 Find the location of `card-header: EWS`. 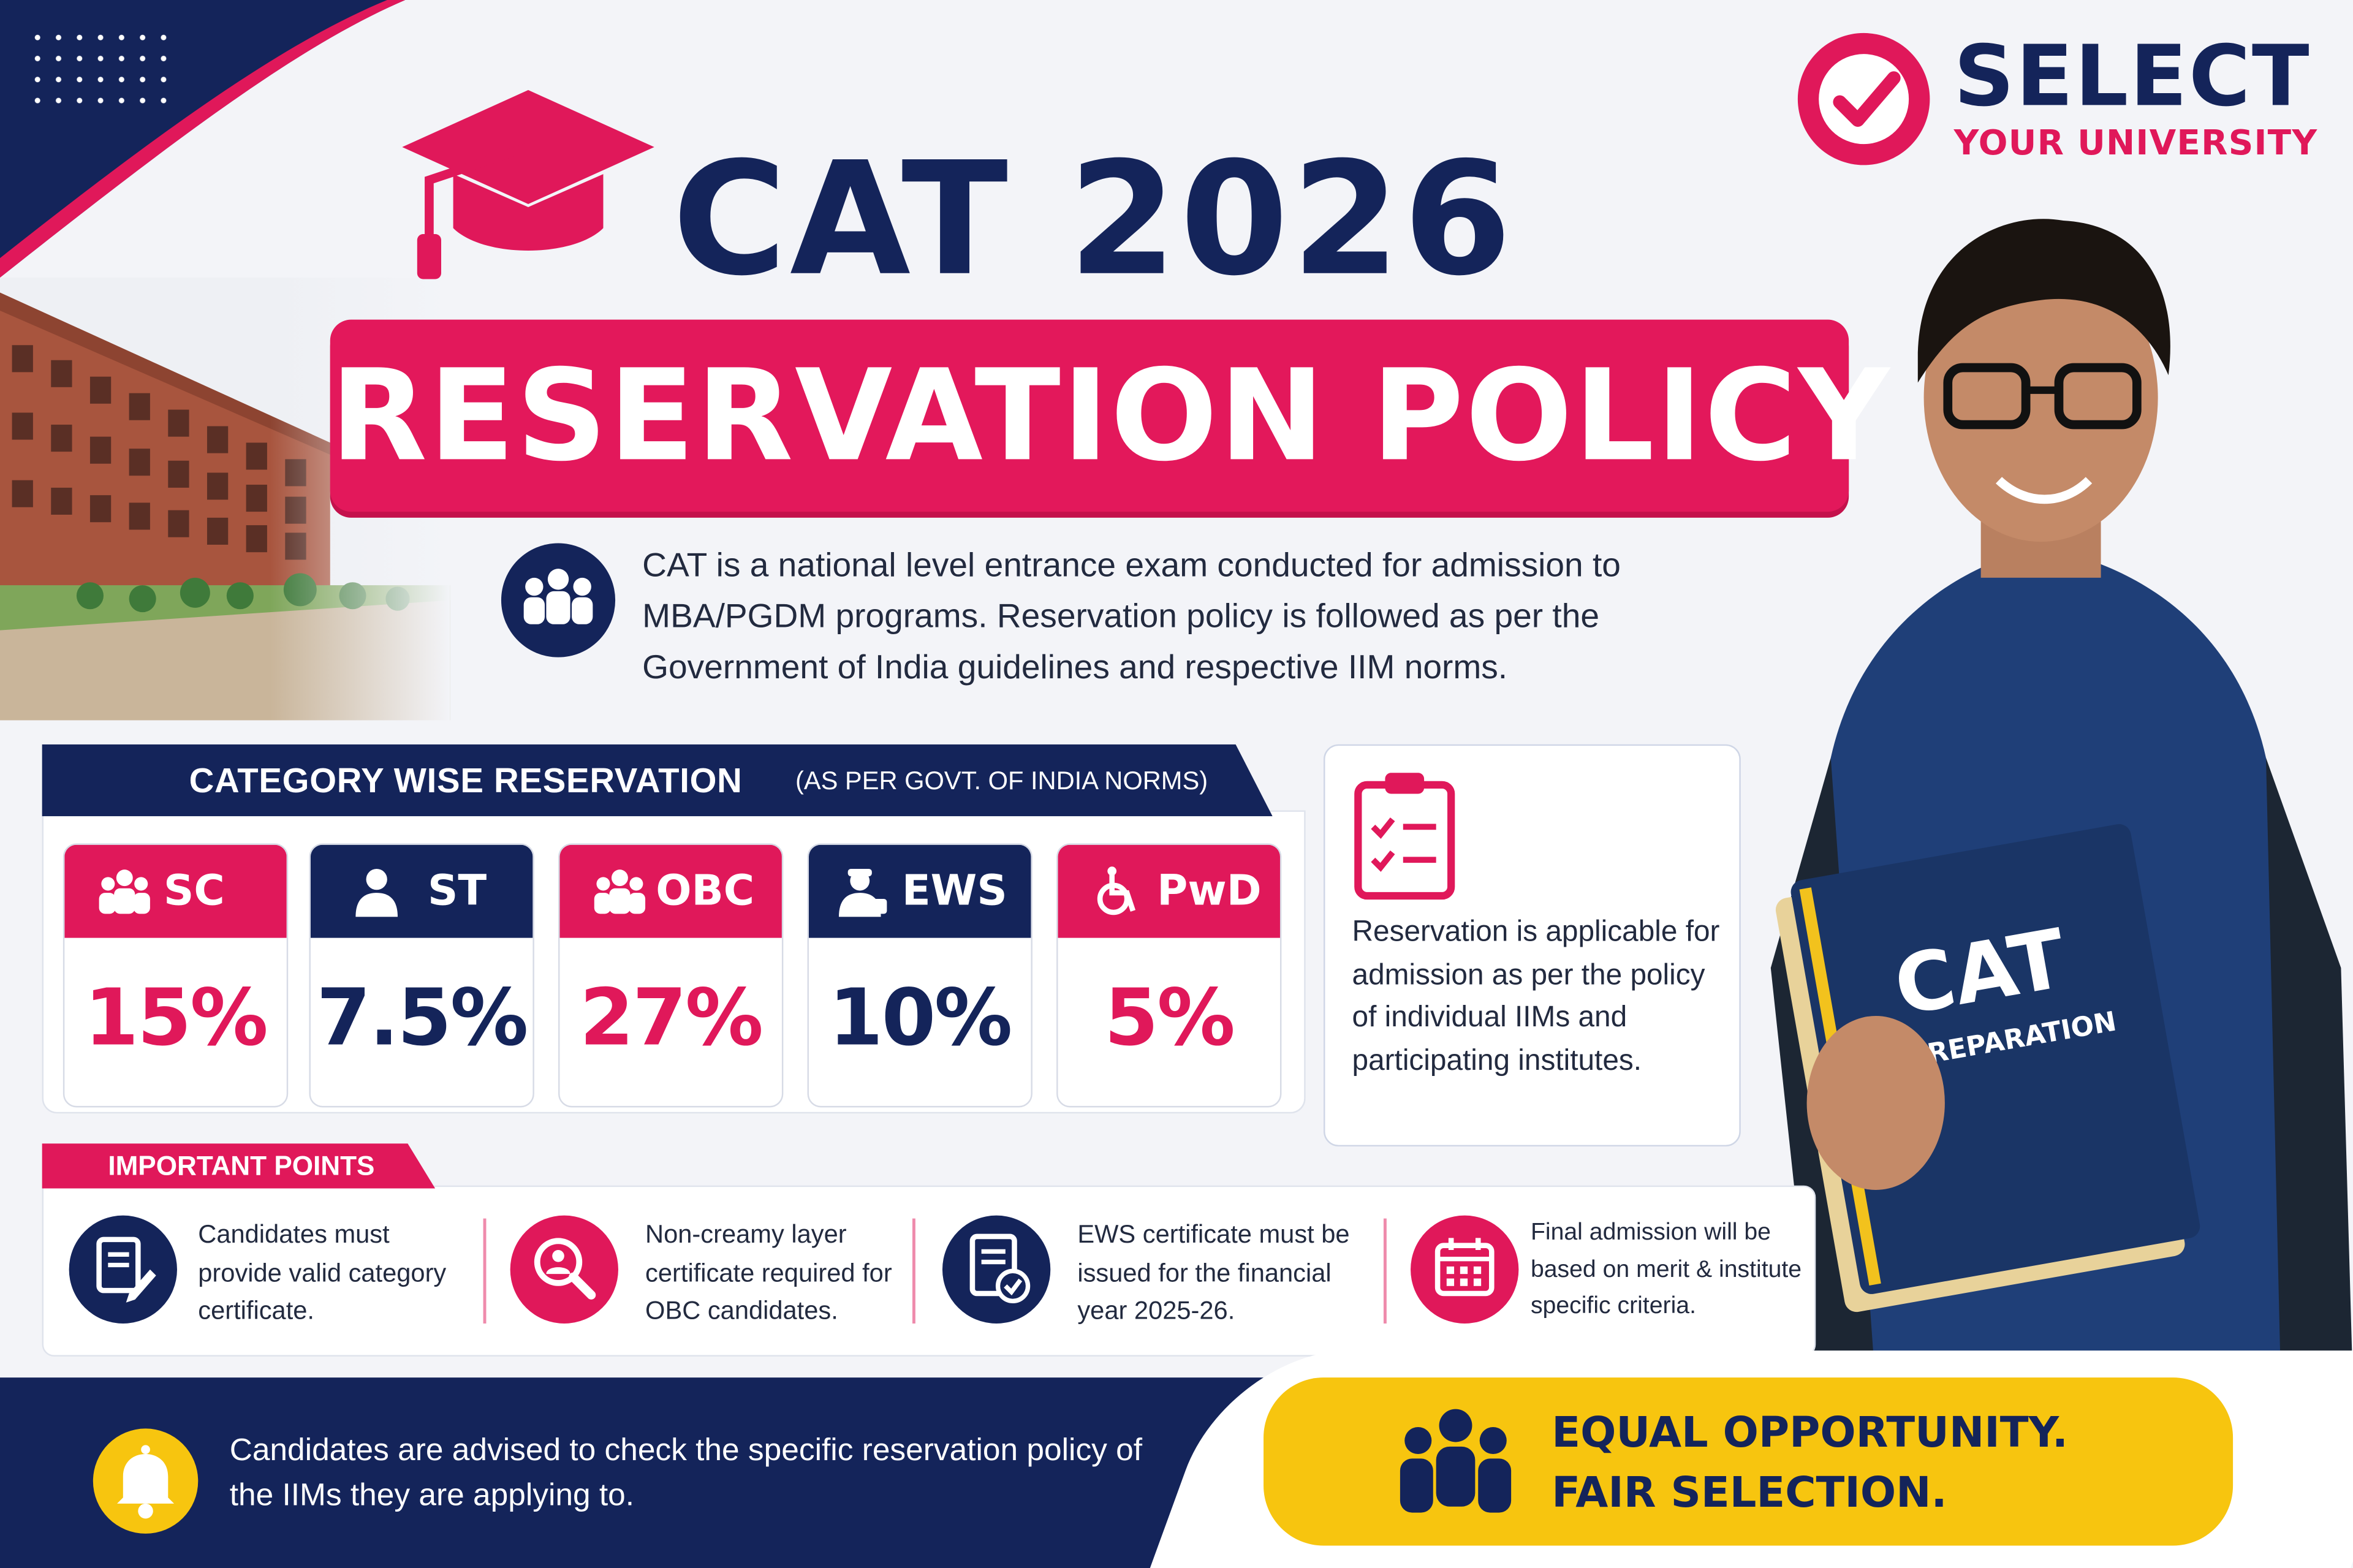

card-header: EWS is located at coordinates (920, 891).